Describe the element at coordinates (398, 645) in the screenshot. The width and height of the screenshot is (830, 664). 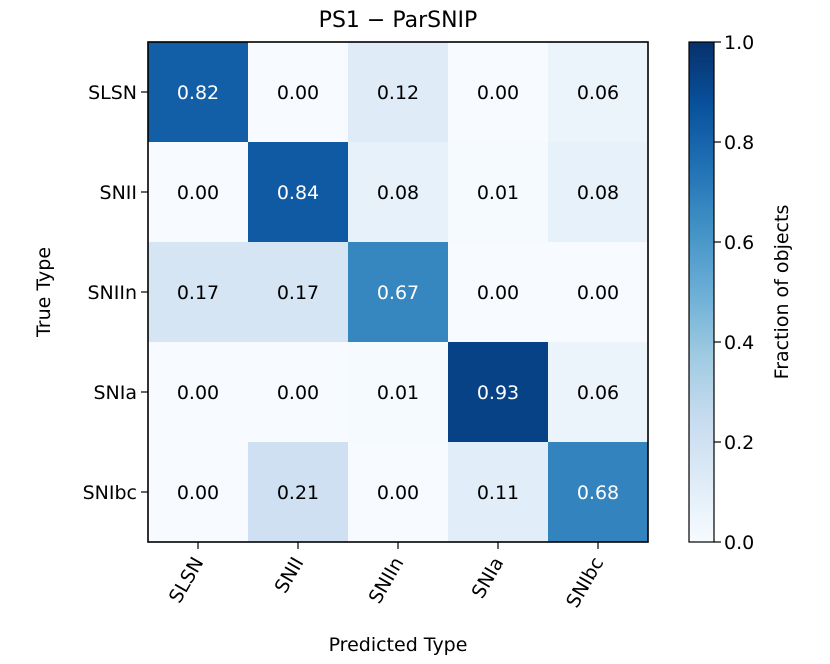
I see `x-axis-label: Predicted Type` at that location.